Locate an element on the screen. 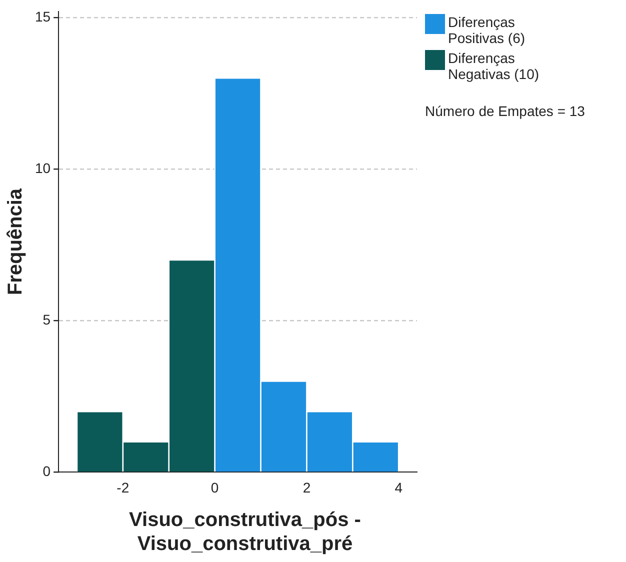  x-tick-label: 4 is located at coordinates (398, 487).